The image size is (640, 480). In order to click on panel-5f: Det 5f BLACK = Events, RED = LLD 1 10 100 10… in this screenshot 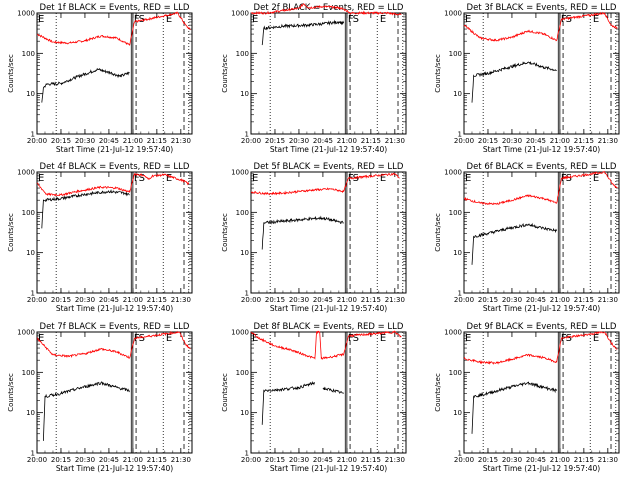, I will do `click(314, 237)`.